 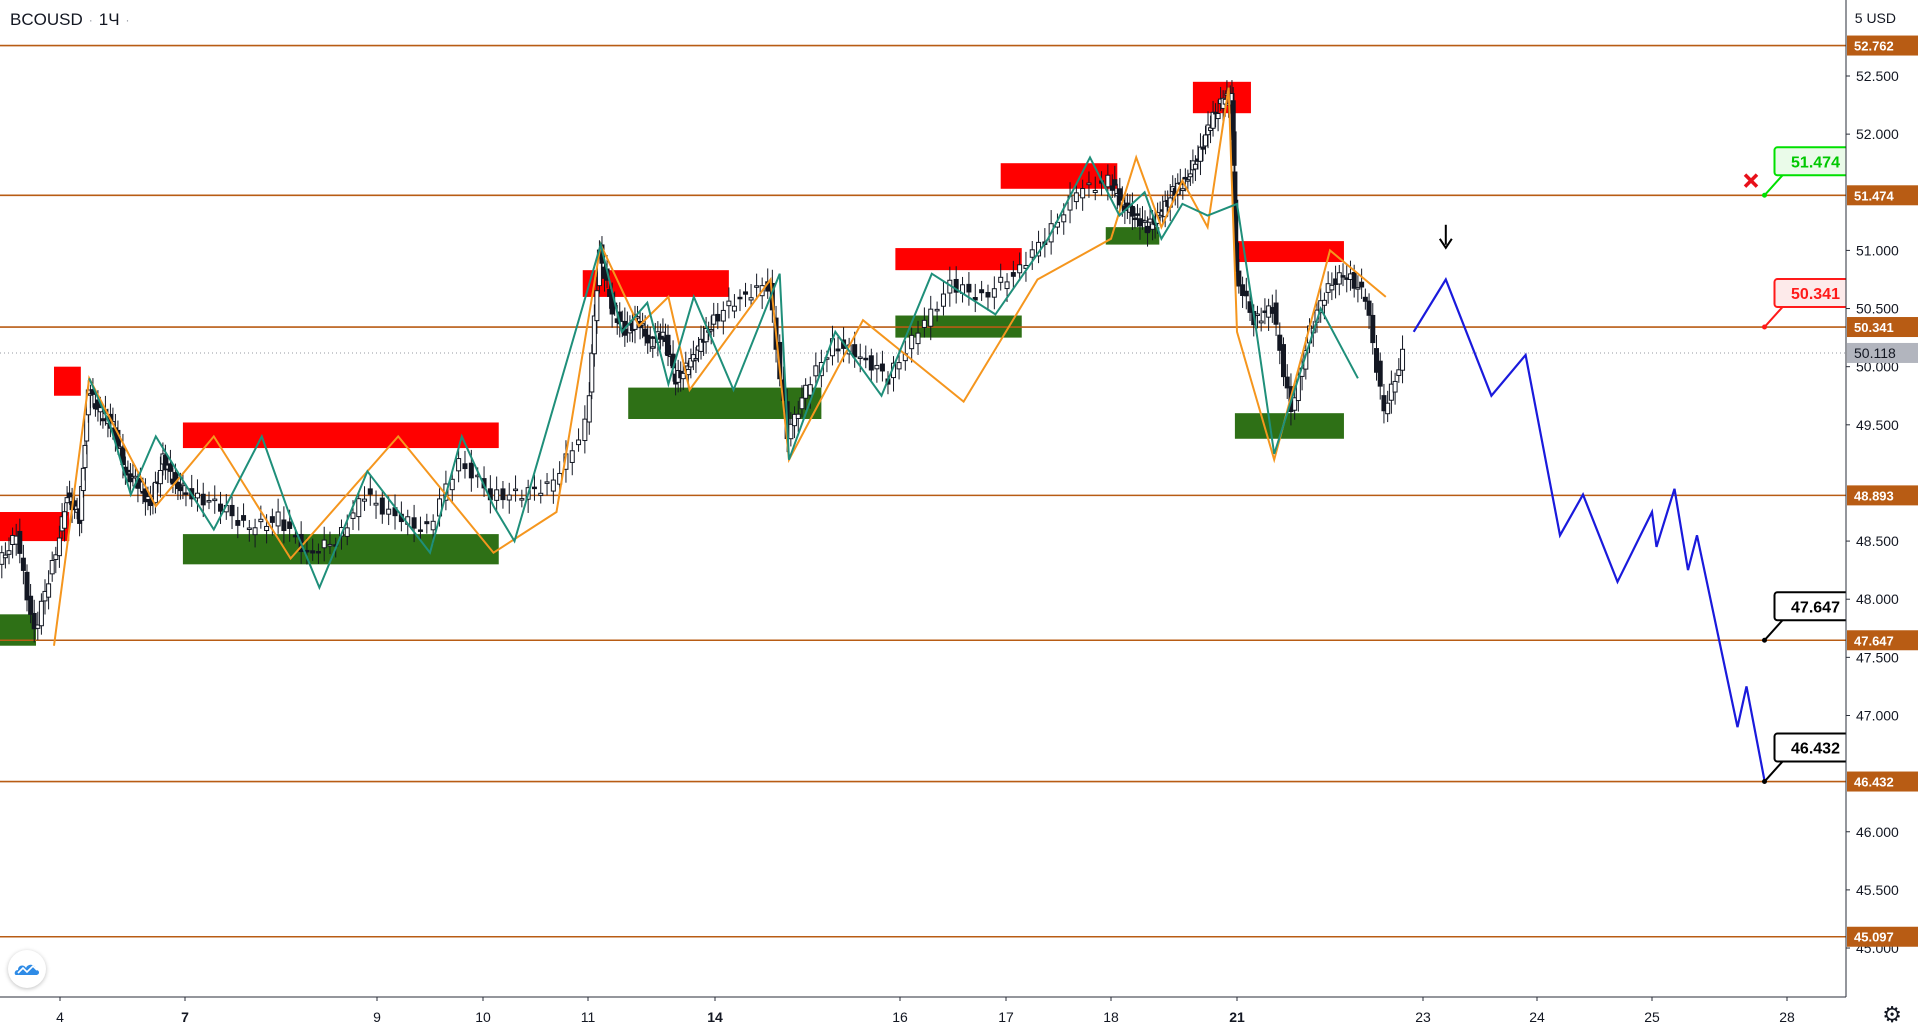 What do you see at coordinates (1773, 185) in the screenshot?
I see `callout-pointer` at bounding box center [1773, 185].